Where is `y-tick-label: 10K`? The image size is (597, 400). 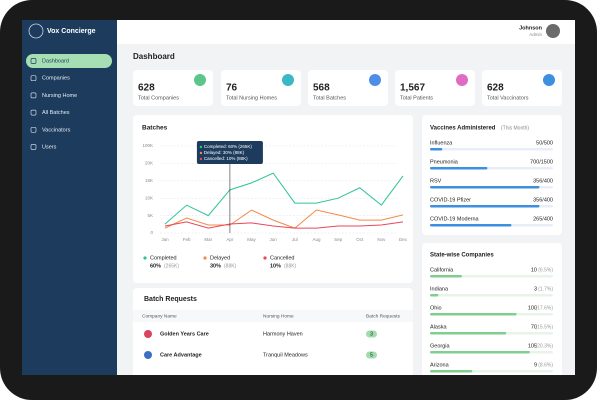 y-tick-label: 10K is located at coordinates (149, 197).